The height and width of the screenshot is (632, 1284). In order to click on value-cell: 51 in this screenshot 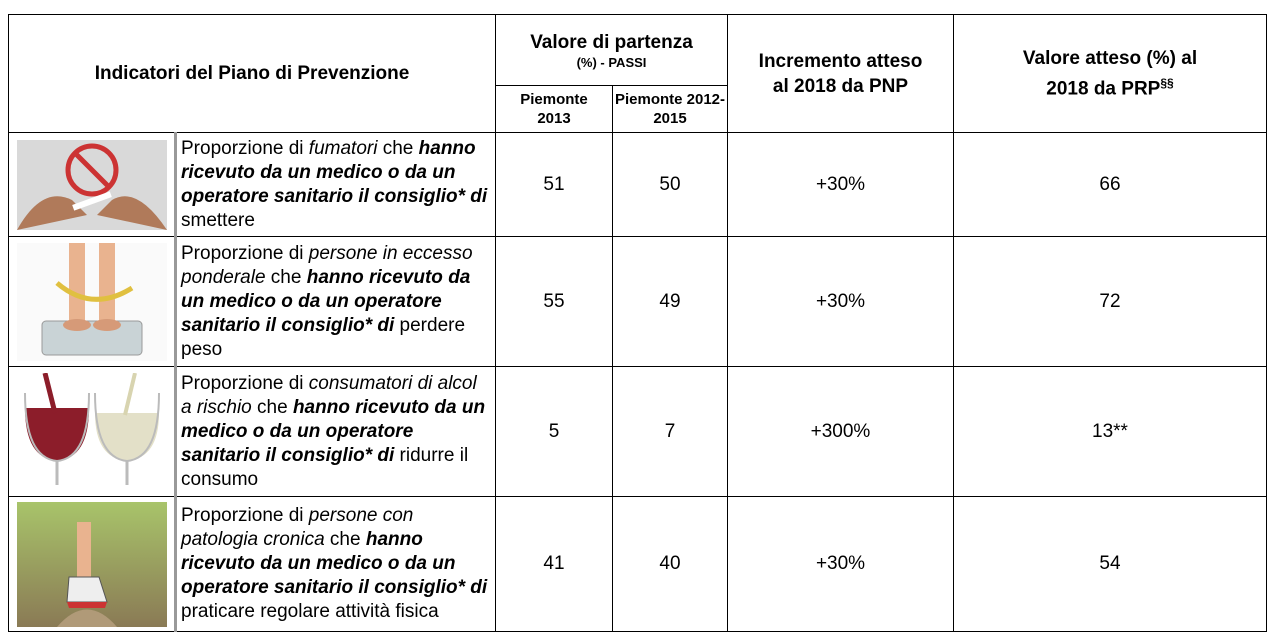, I will do `click(554, 184)`.